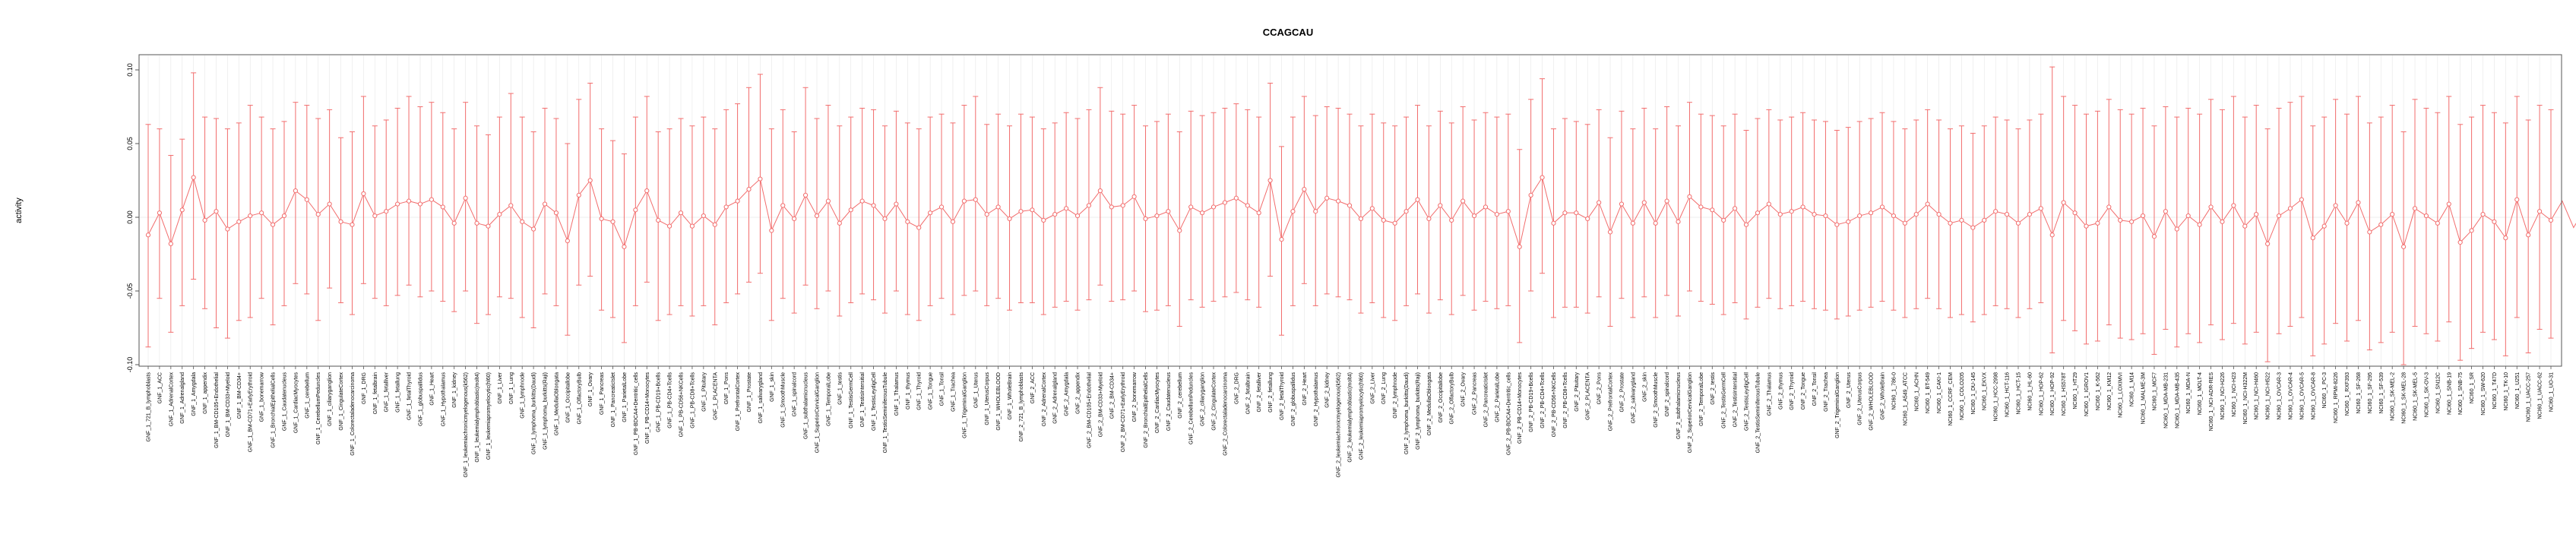 The width and height of the screenshot is (2576, 547). I want to click on y-tick-label: 0.05, so click(130, 143).